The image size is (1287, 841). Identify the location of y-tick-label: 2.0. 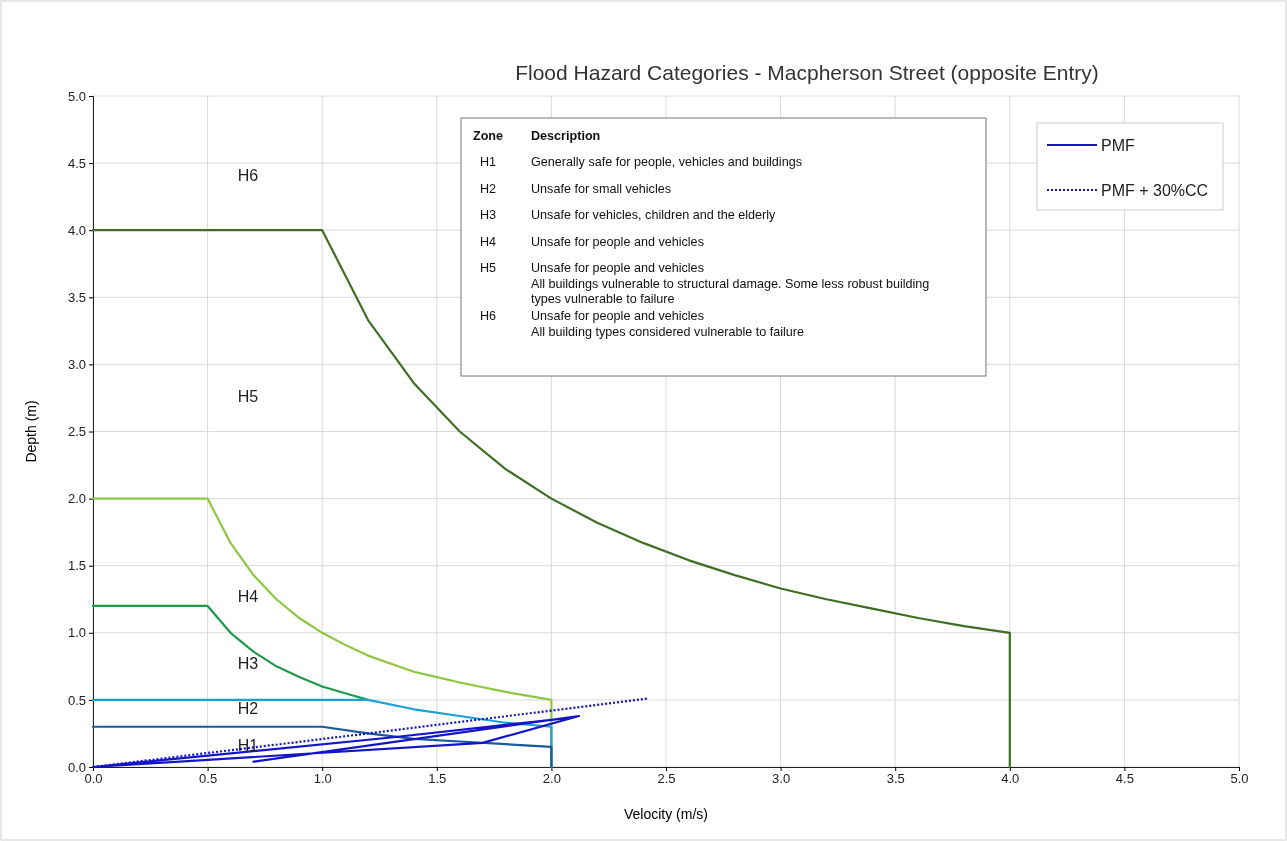
(76, 499).